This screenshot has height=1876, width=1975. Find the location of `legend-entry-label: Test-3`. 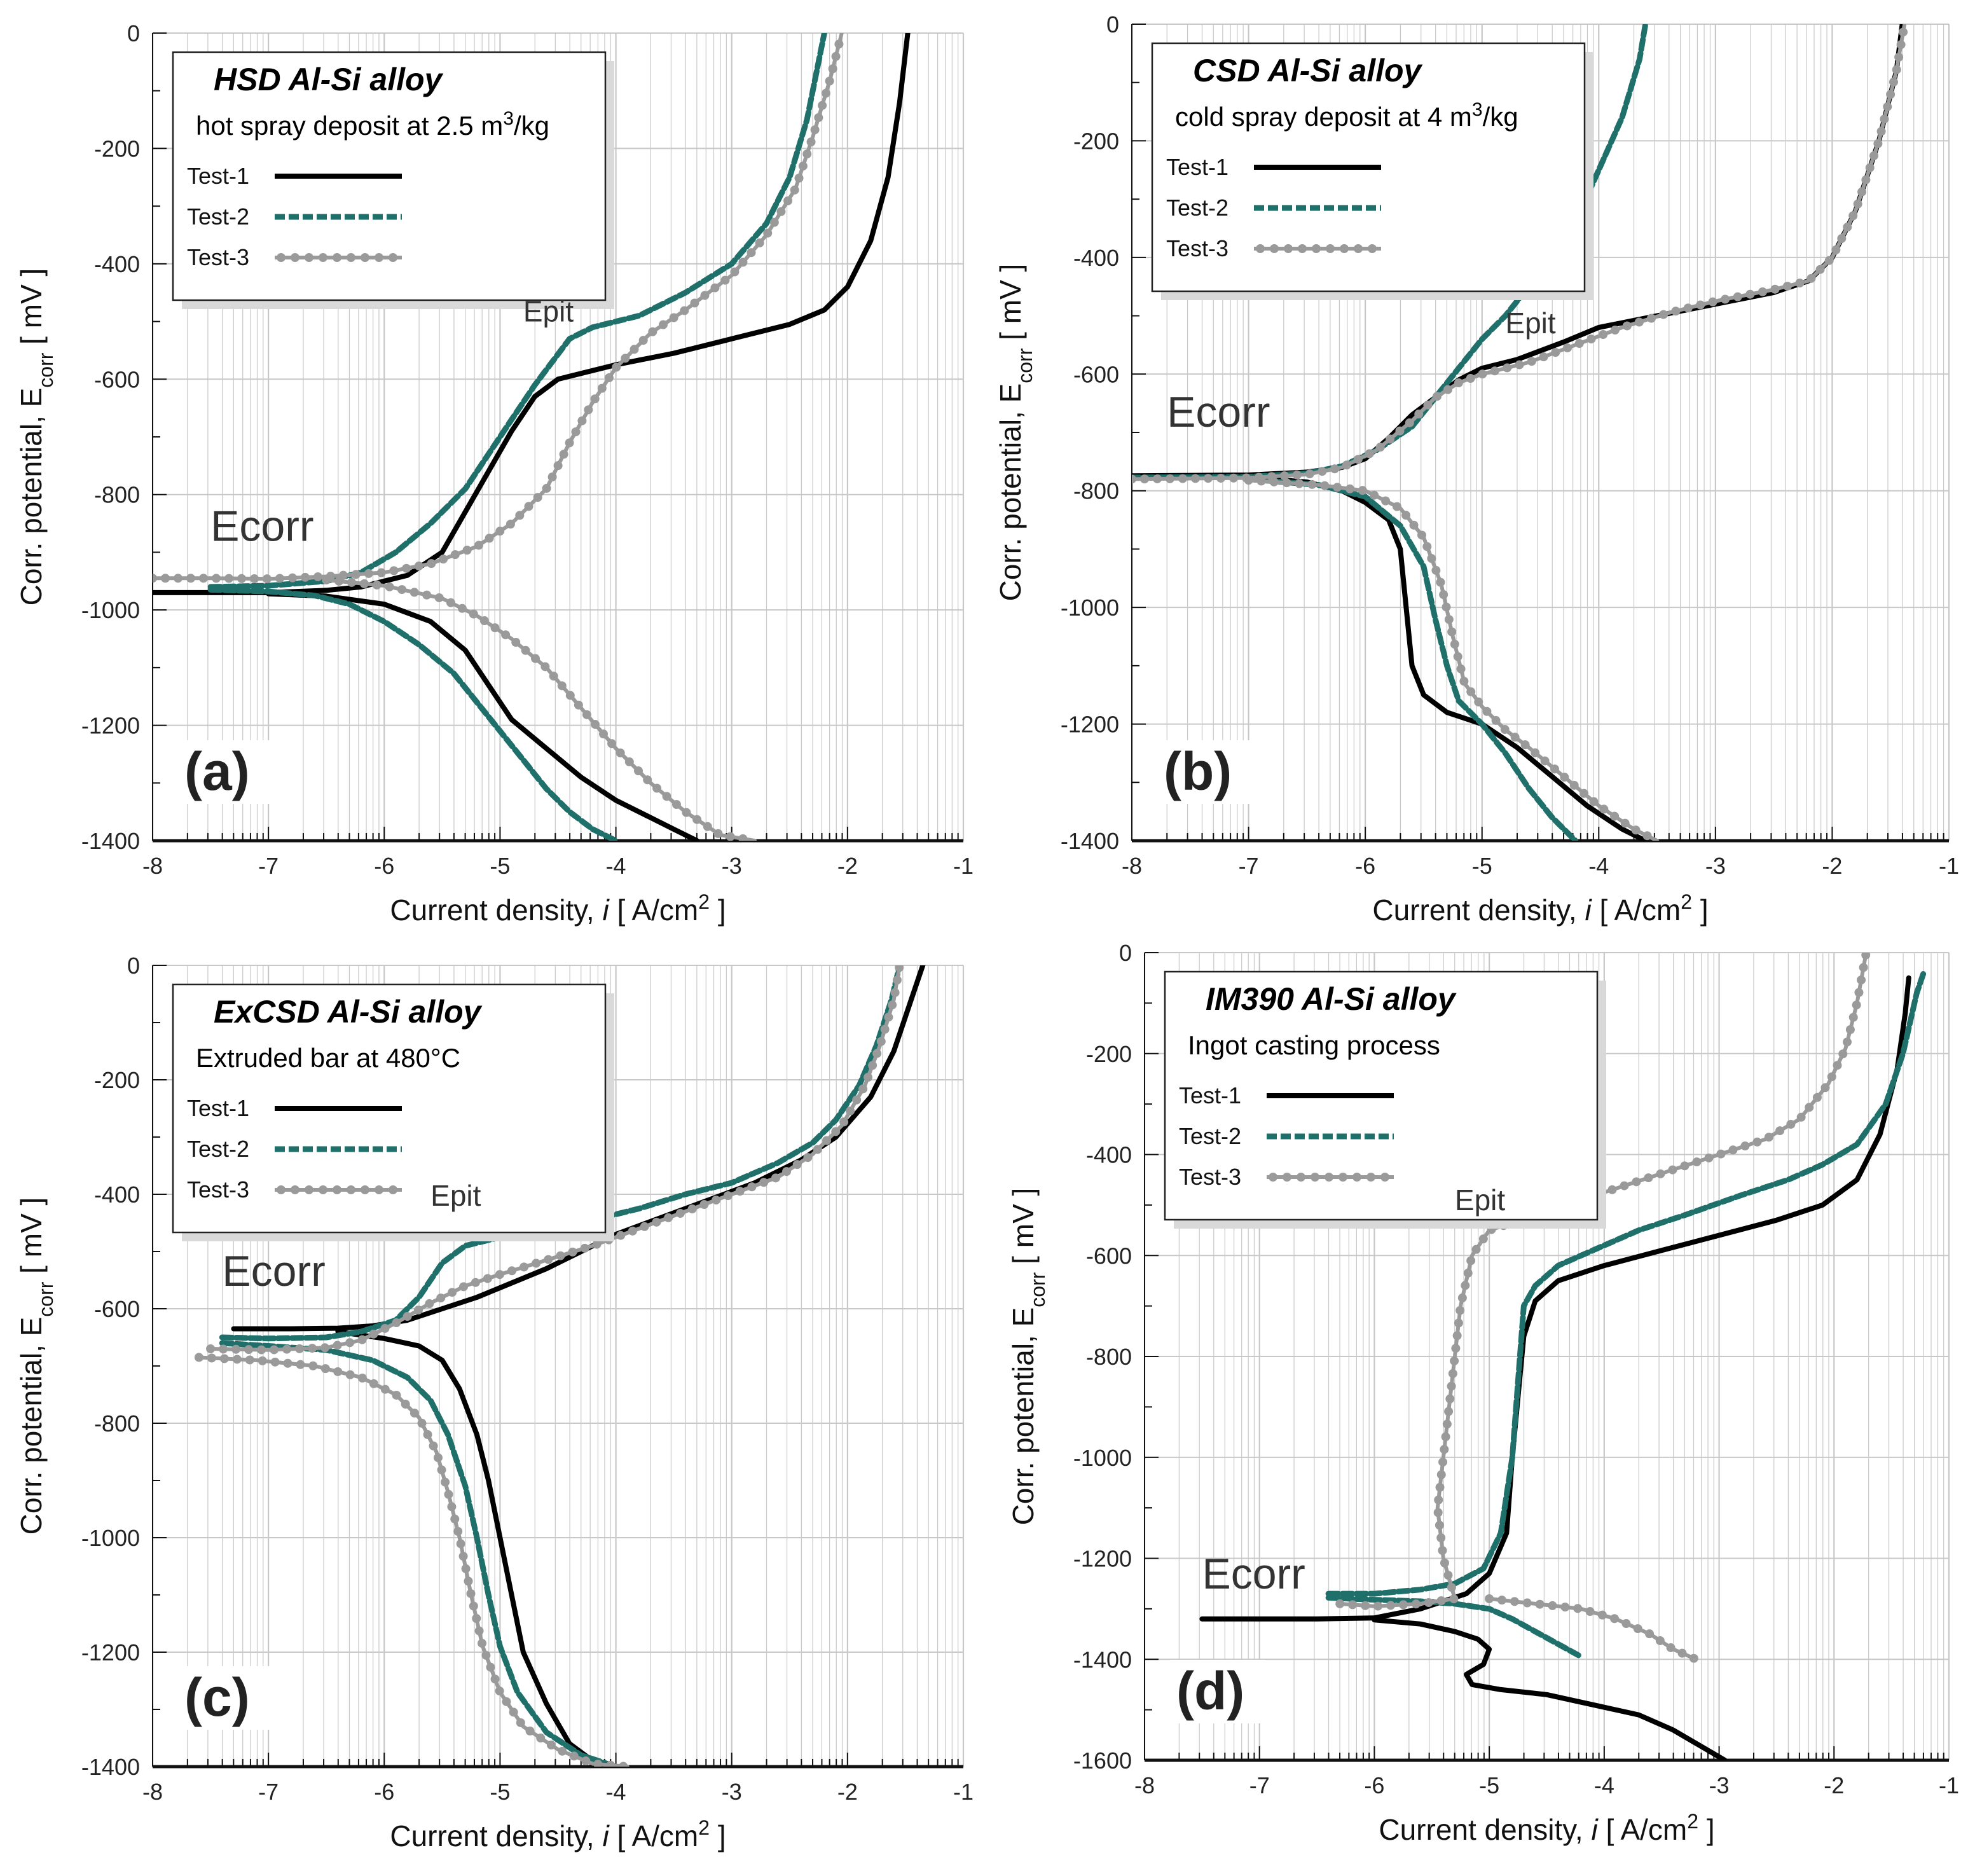

legend-entry-label: Test-3 is located at coordinates (218, 257).